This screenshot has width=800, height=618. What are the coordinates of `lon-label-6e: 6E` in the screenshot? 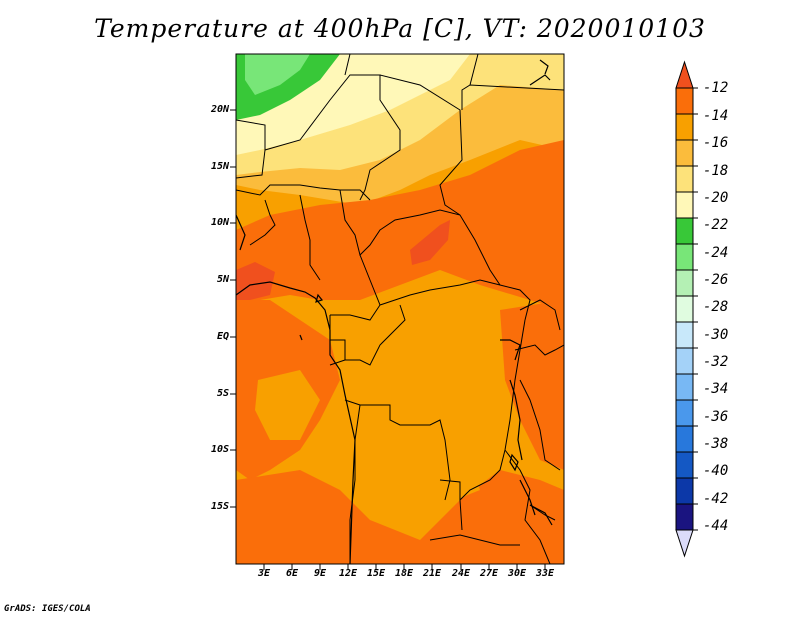 It's located at (292, 573).